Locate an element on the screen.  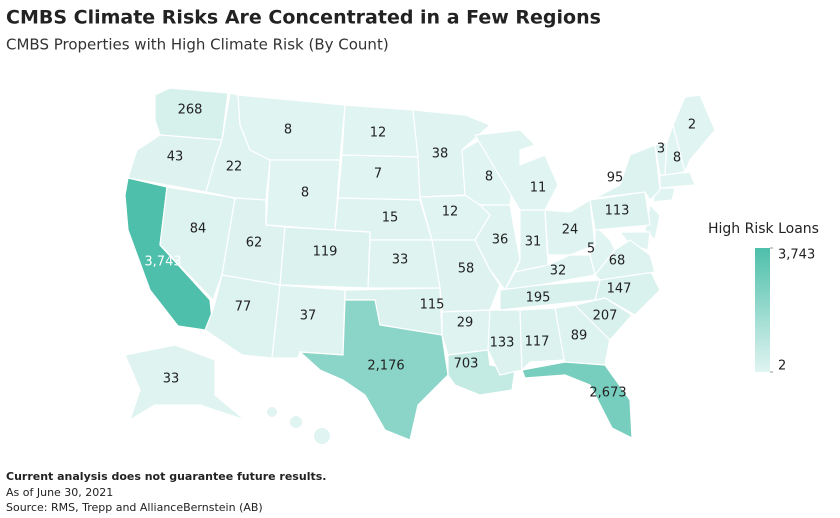
colorbar is located at coordinates (762, 310).